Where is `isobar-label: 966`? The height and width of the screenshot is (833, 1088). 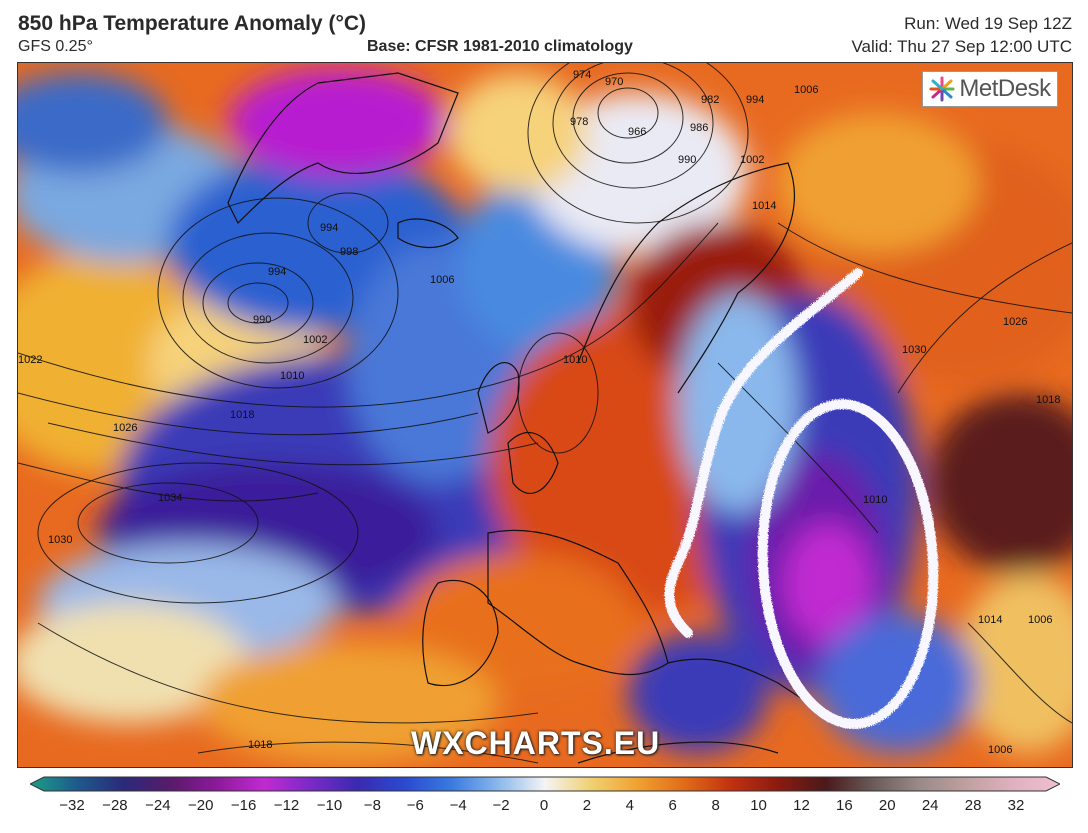
isobar-label: 966 is located at coordinates (637, 132).